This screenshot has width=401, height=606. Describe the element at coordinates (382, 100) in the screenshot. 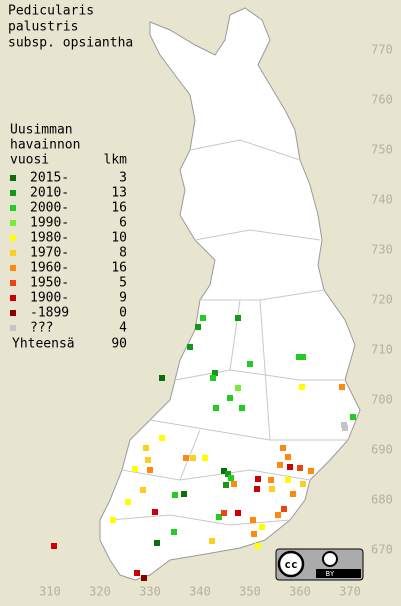

I see `y-coordinate-label: 760` at that location.